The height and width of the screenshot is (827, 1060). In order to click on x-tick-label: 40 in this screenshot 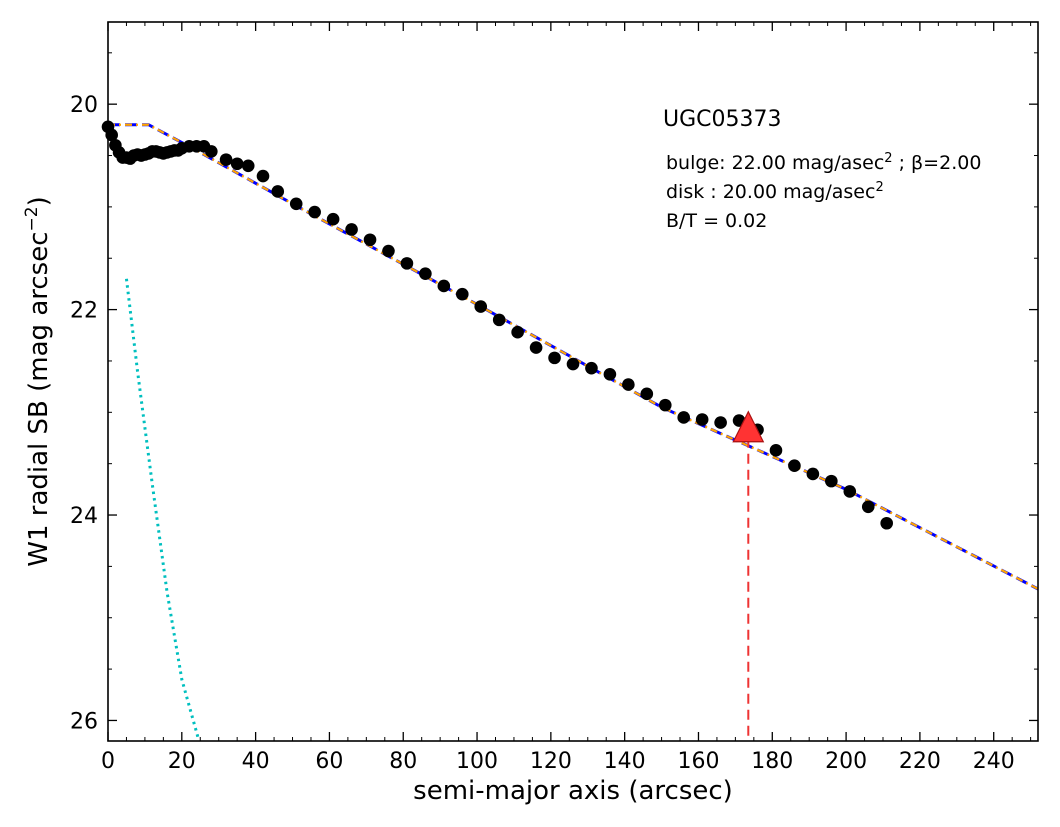, I will do `click(256, 761)`.